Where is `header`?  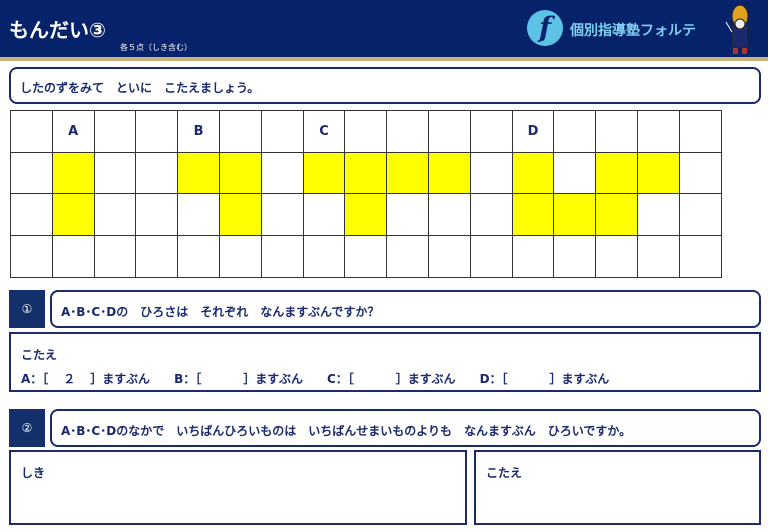
header is located at coordinates (384, 28).